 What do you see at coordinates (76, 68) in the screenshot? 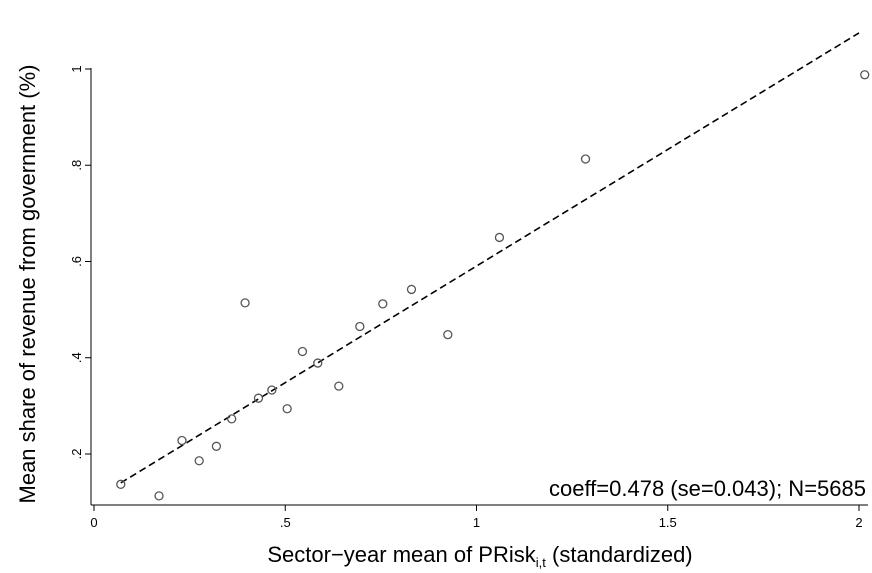
I see `y-tick-label: 1` at bounding box center [76, 68].